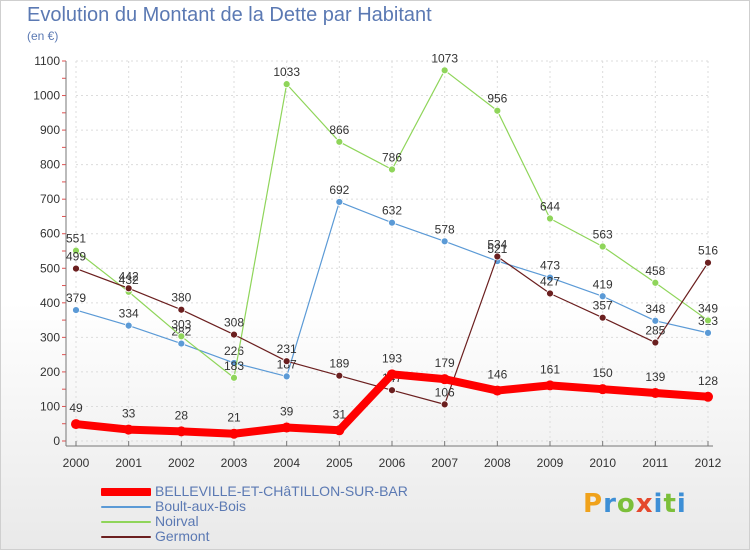  Describe the element at coordinates (550, 207) in the screenshot. I see `data-label: 644` at that location.